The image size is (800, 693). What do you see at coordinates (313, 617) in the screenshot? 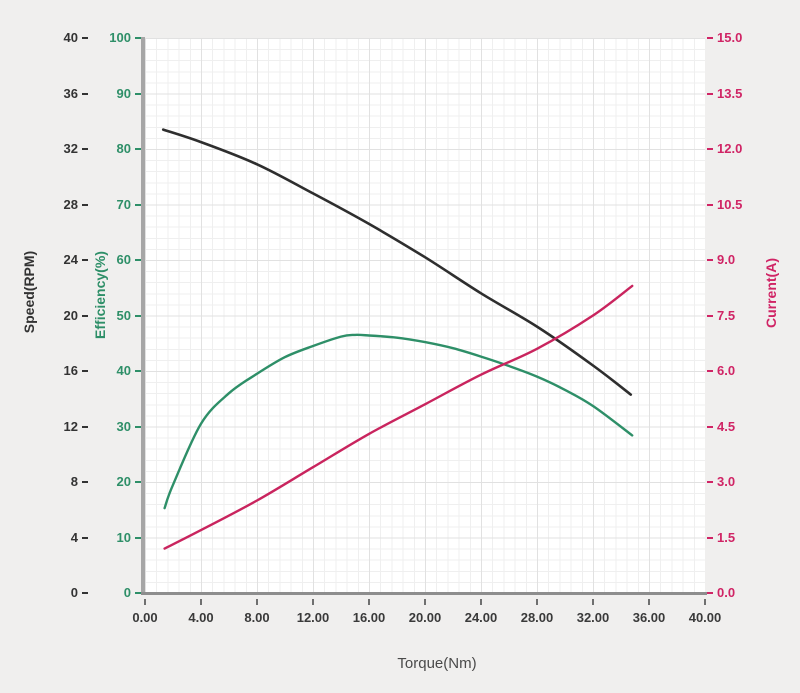
I see `torque-tick-label: 12.00` at bounding box center [313, 617].